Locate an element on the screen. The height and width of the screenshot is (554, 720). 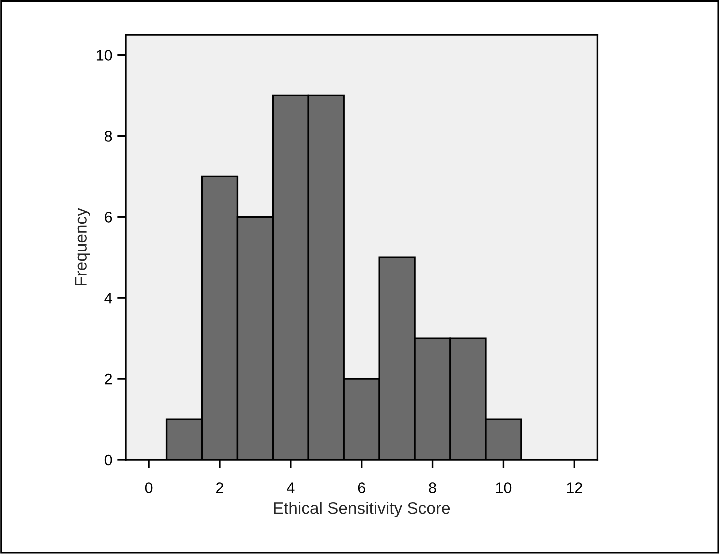
x-tick-label: 6 is located at coordinates (362, 488).